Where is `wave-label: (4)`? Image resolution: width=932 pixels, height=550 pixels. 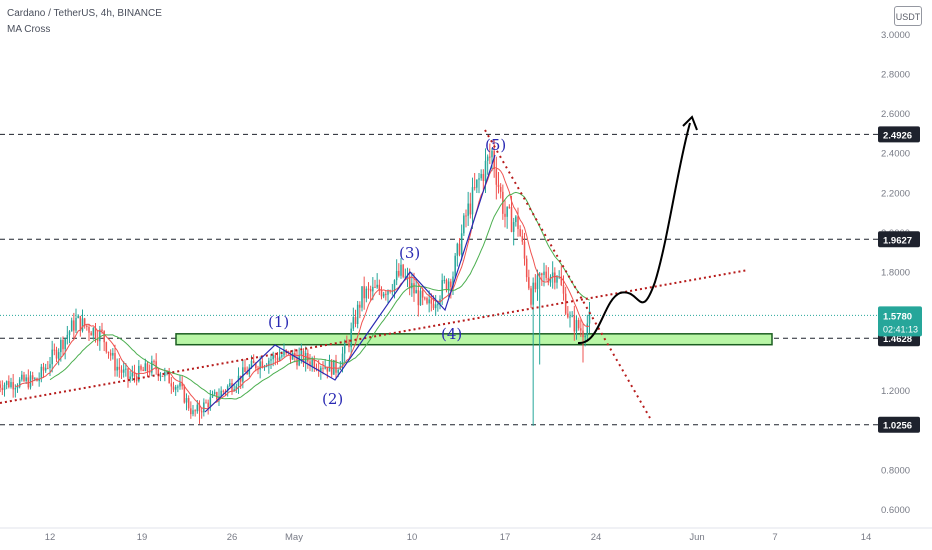
wave-label: (4) is located at coordinates (451, 334).